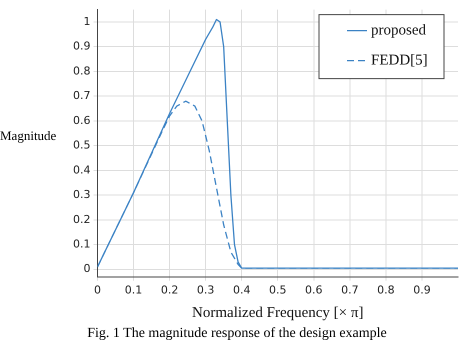  What do you see at coordinates (86, 21) in the screenshot?
I see `y-tick-label: 1` at bounding box center [86, 21].